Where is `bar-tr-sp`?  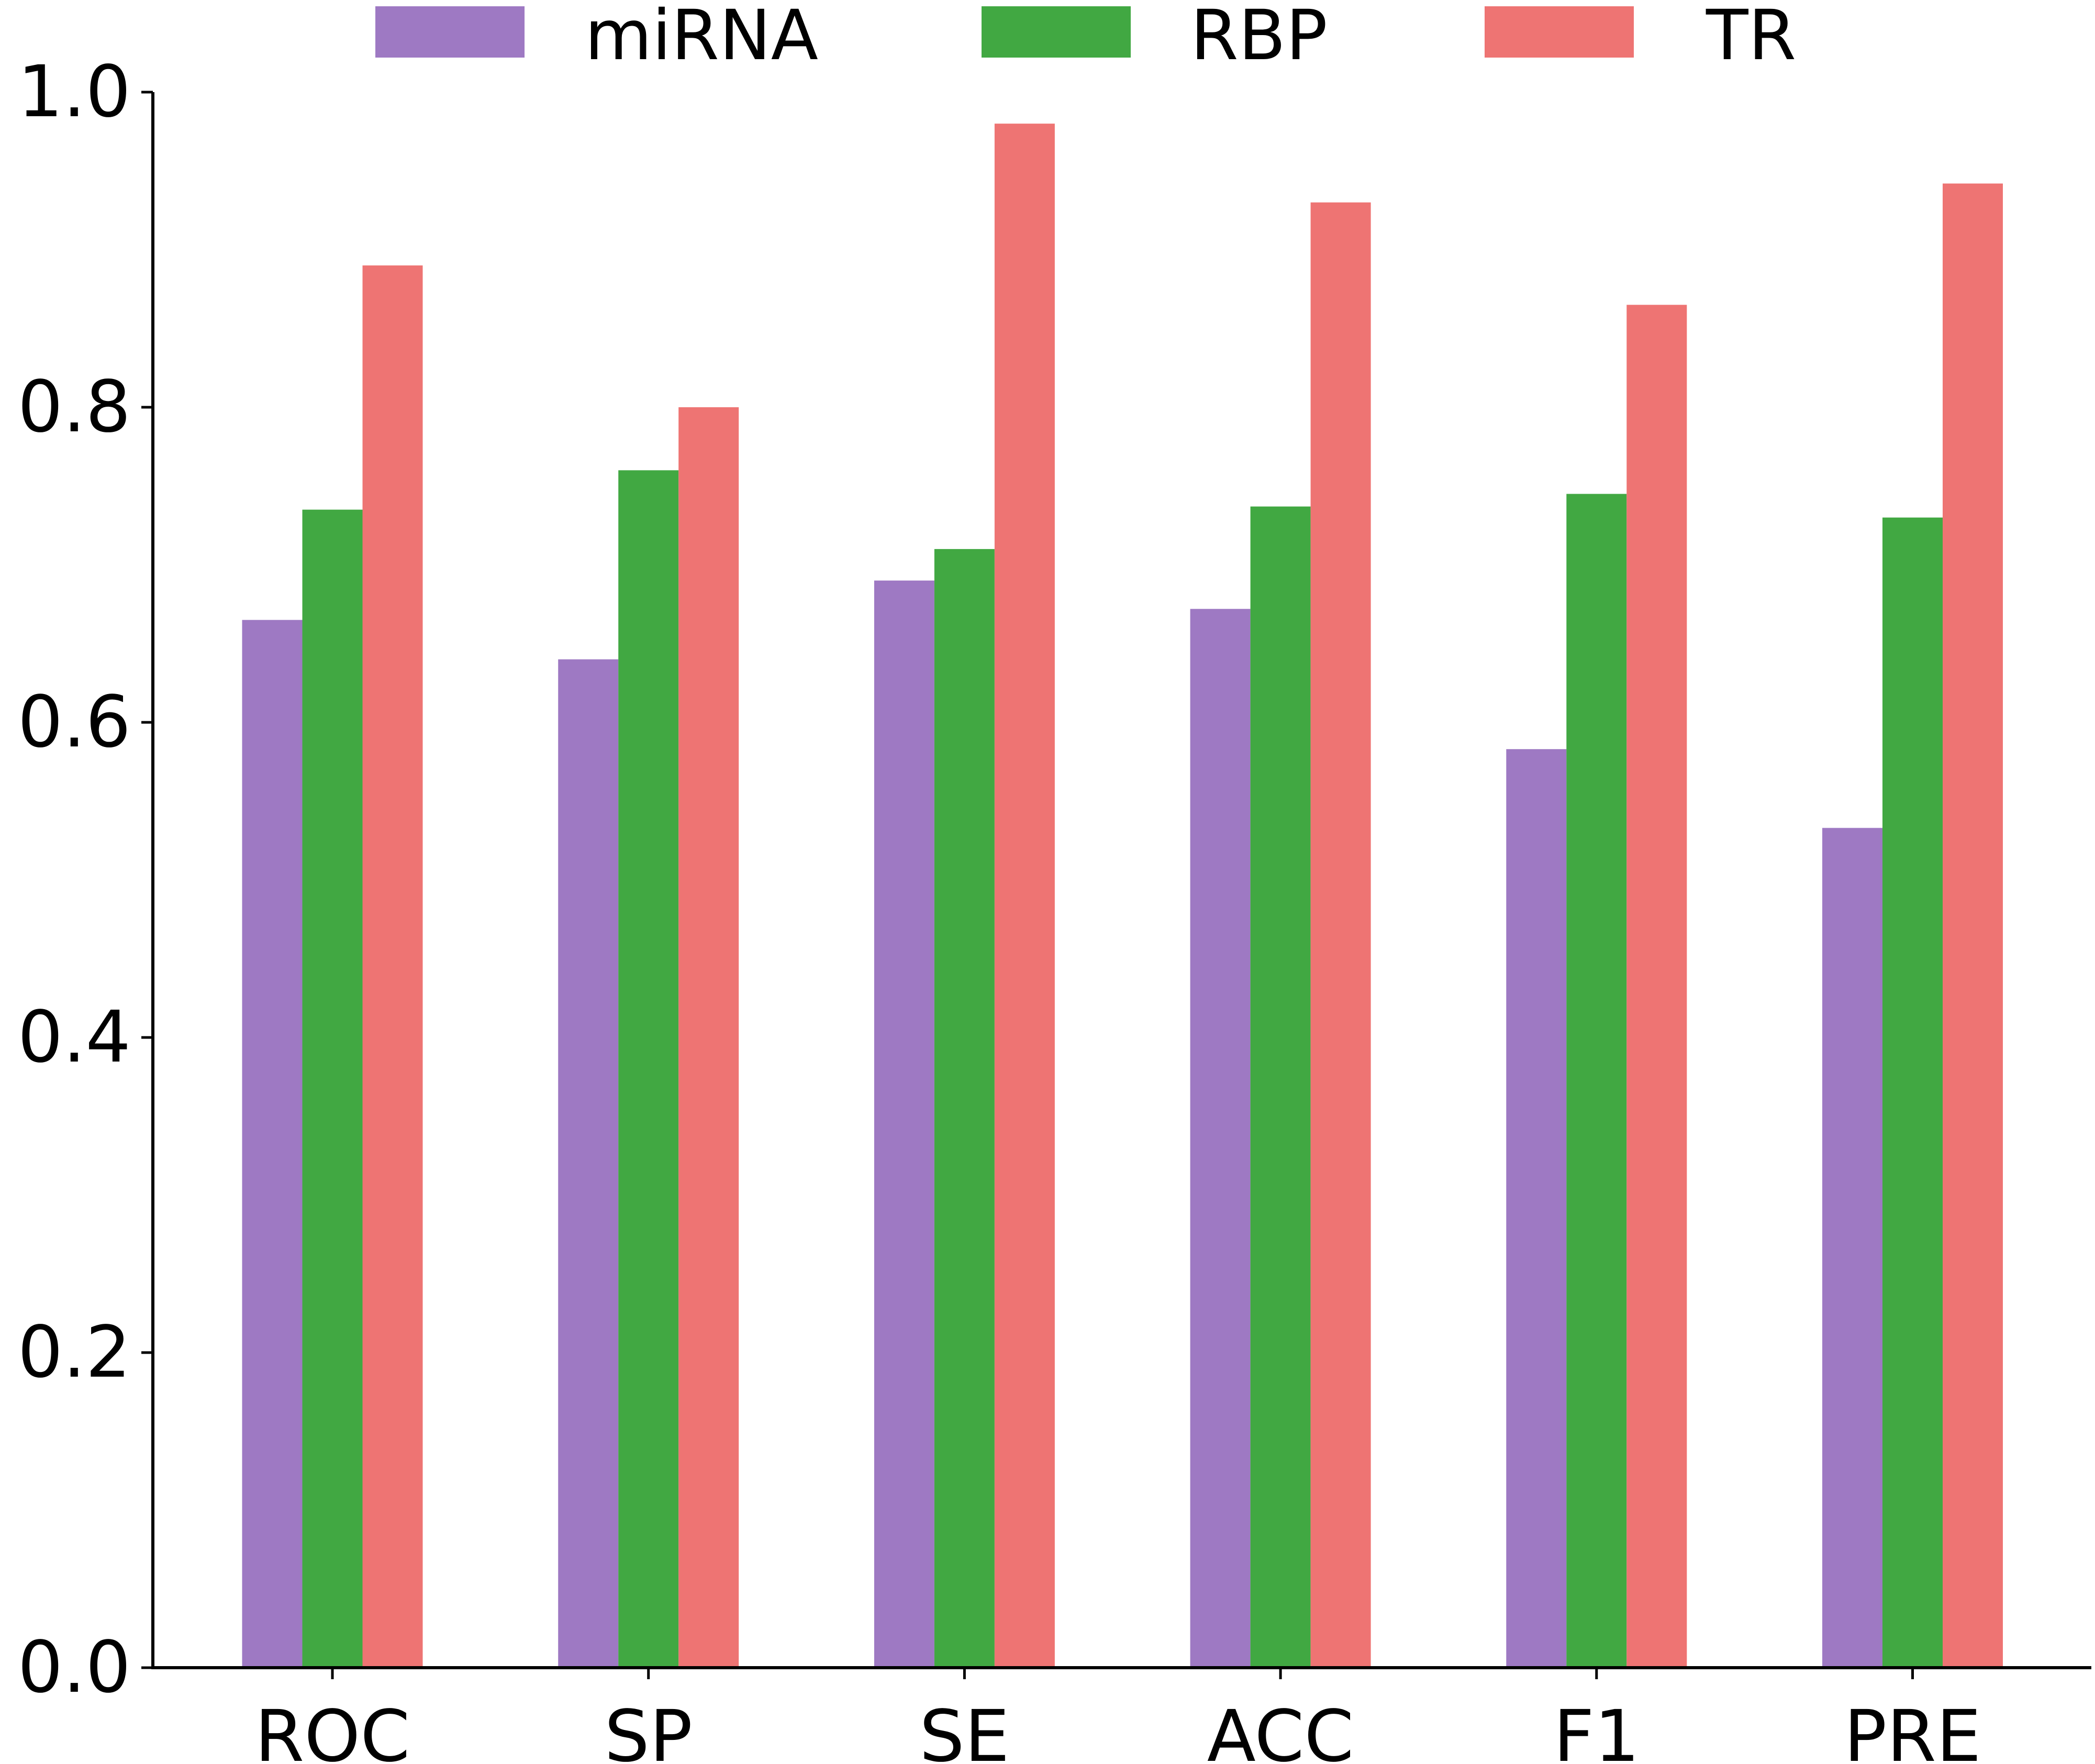 bar-tr-sp is located at coordinates (708, 1037).